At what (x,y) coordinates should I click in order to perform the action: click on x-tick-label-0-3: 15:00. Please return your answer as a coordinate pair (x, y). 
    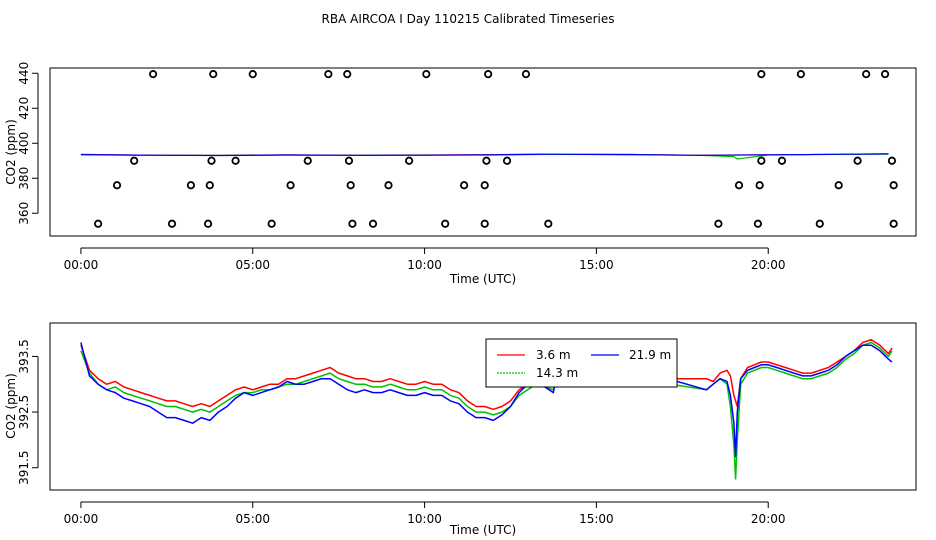
    Looking at the image, I should click on (596, 265).